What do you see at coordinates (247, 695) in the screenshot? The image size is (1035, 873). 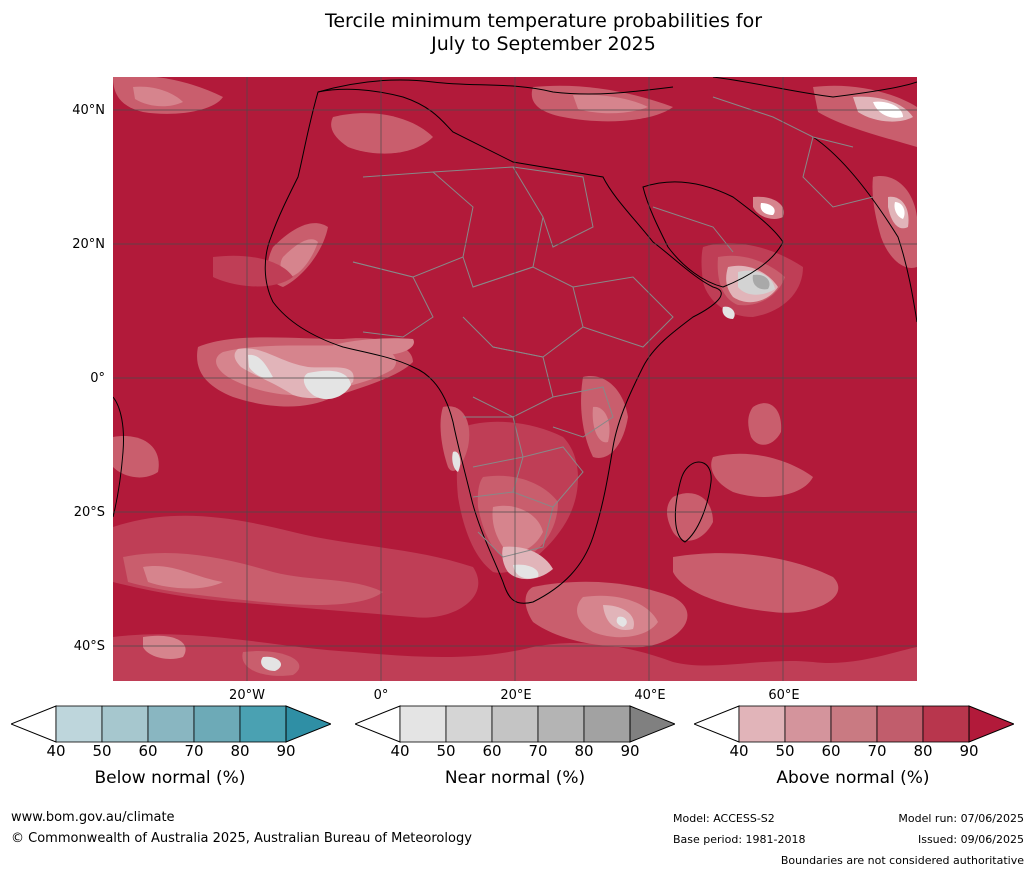 I see `lon-label-20w: 20°W` at bounding box center [247, 695].